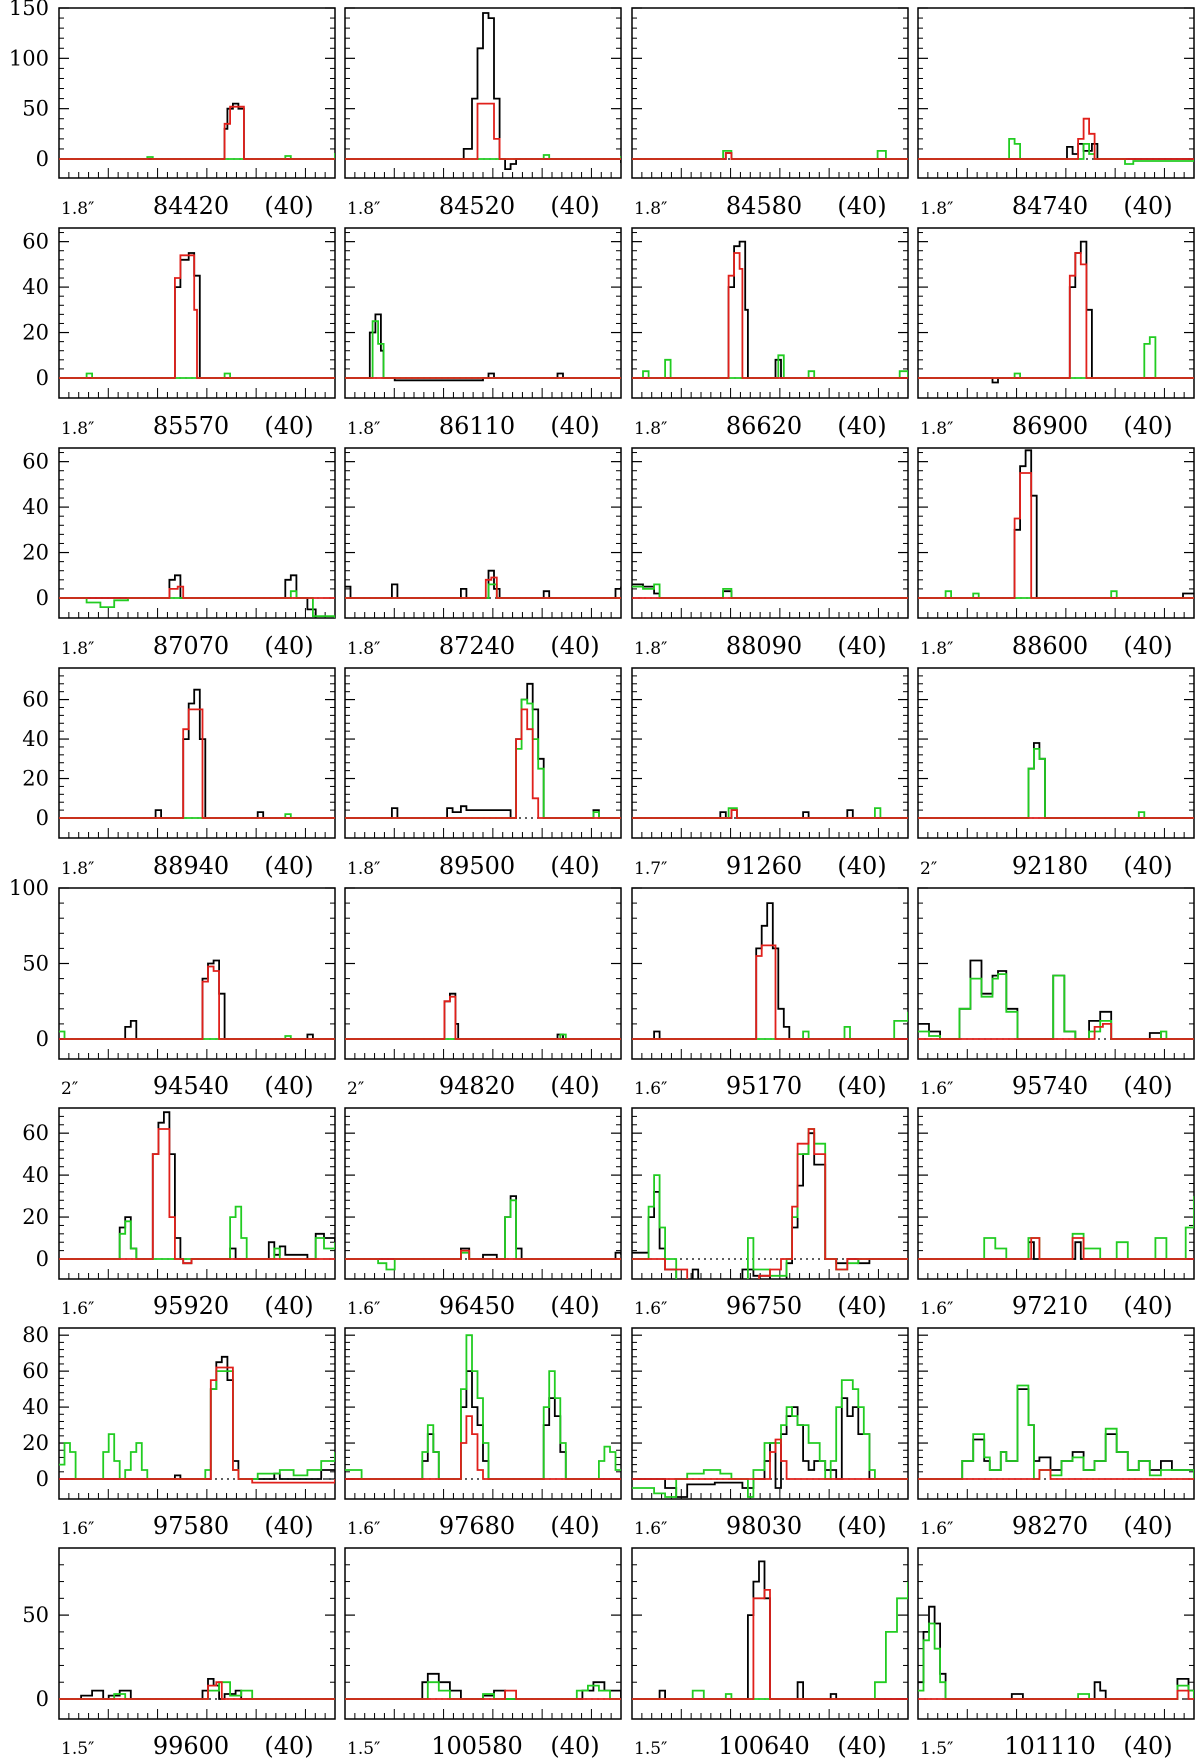 This screenshot has width=1200, height=1763. I want to click on panel-92180: 2″ 92180 (40), so click(1056, 773).